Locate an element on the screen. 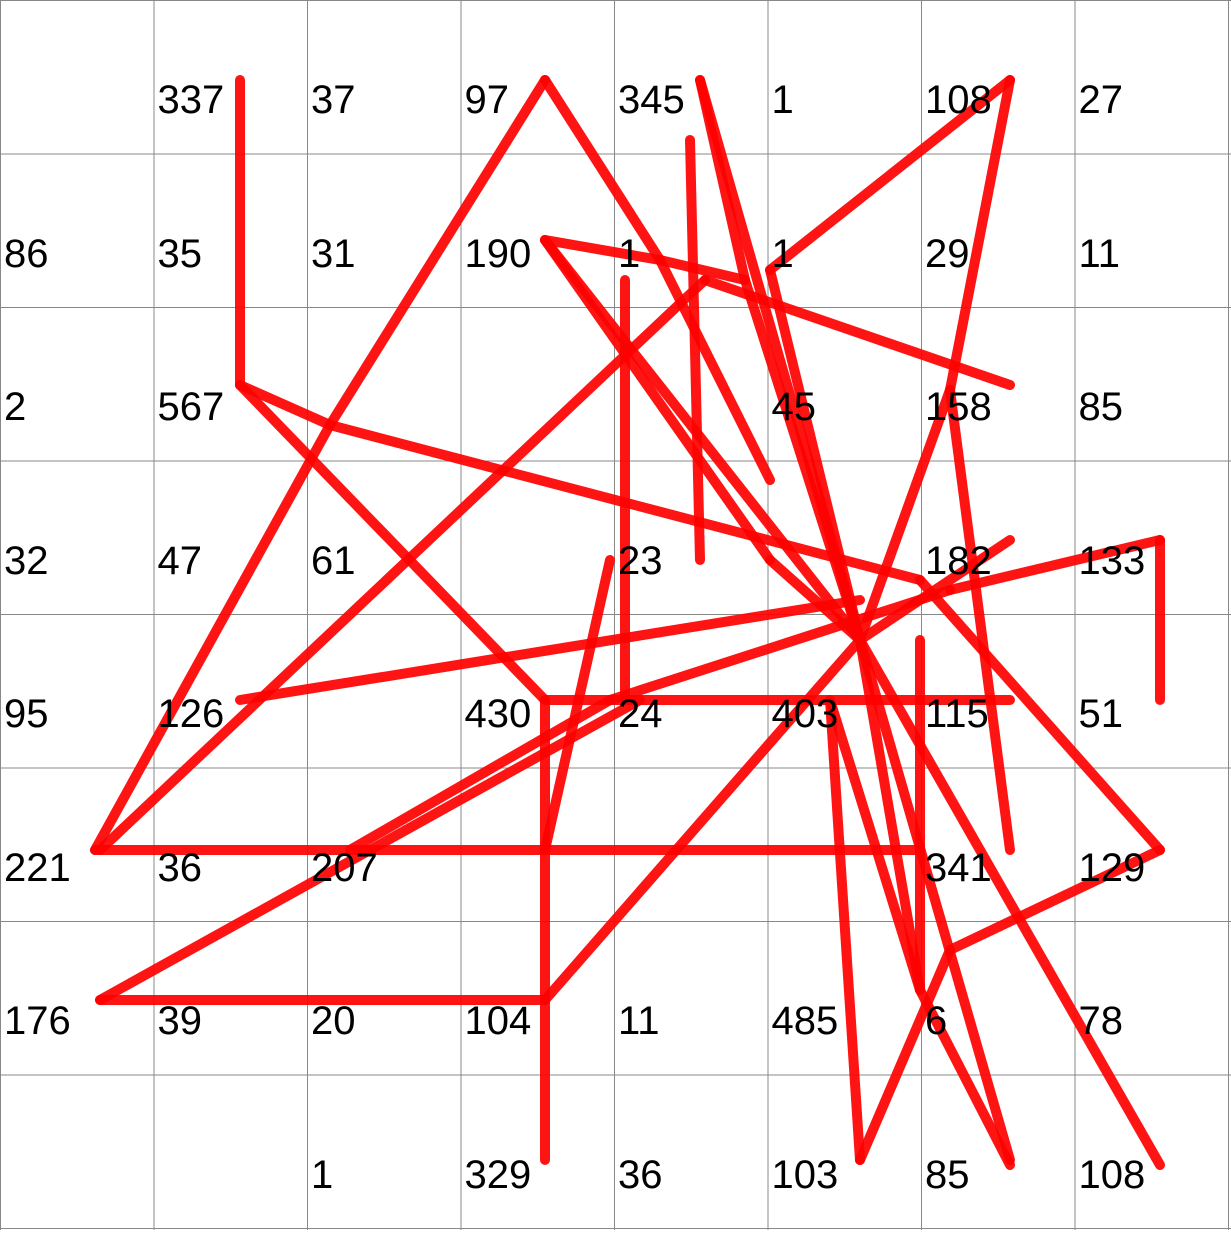 Image resolution: width=1231 pixels, height=1235 pixels. cell-number: 103 is located at coordinates (805, 1174).